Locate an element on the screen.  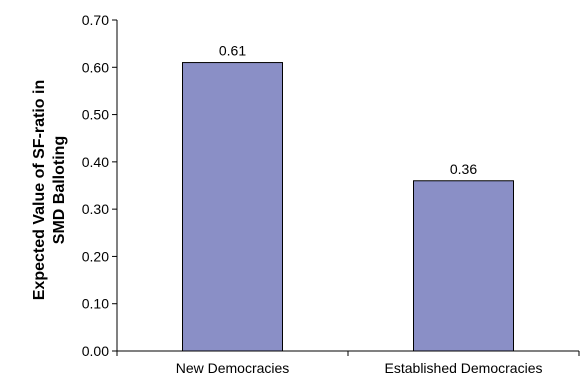
category-label-0: New Democracies is located at coordinates (233, 368).